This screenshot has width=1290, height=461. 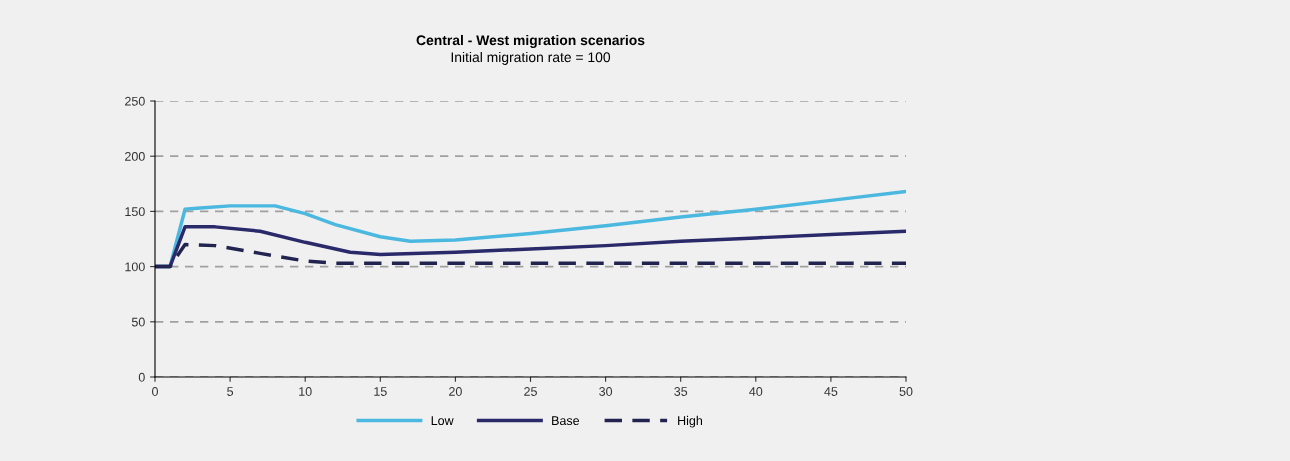 I want to click on x-tick-label: 35, so click(x=681, y=391).